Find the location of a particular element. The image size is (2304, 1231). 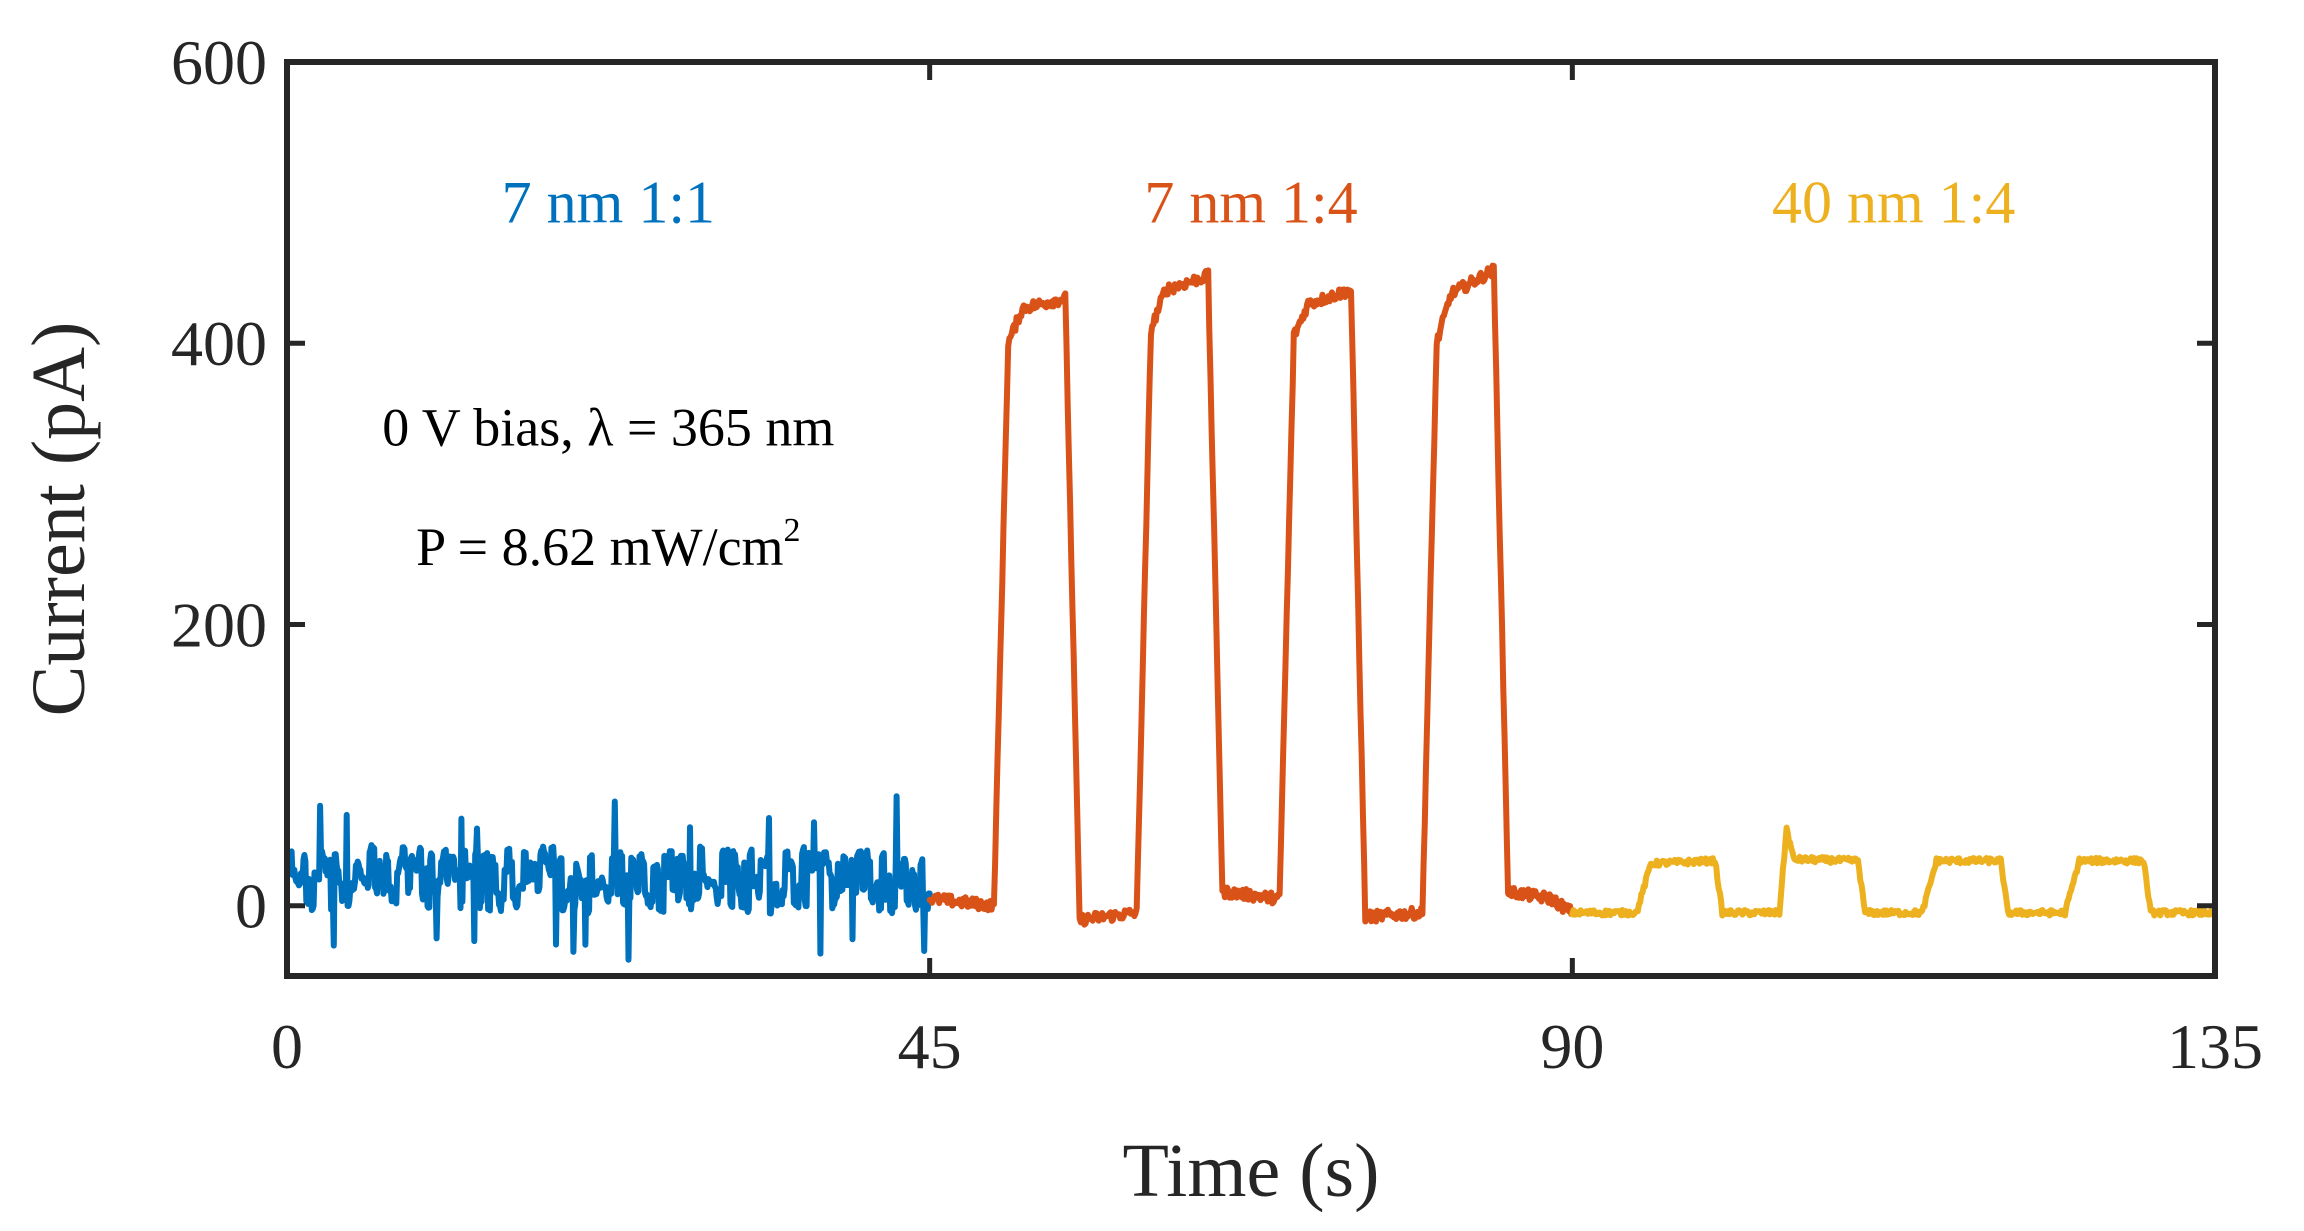

x-axis-title: Time (s) is located at coordinates (1251, 1171).